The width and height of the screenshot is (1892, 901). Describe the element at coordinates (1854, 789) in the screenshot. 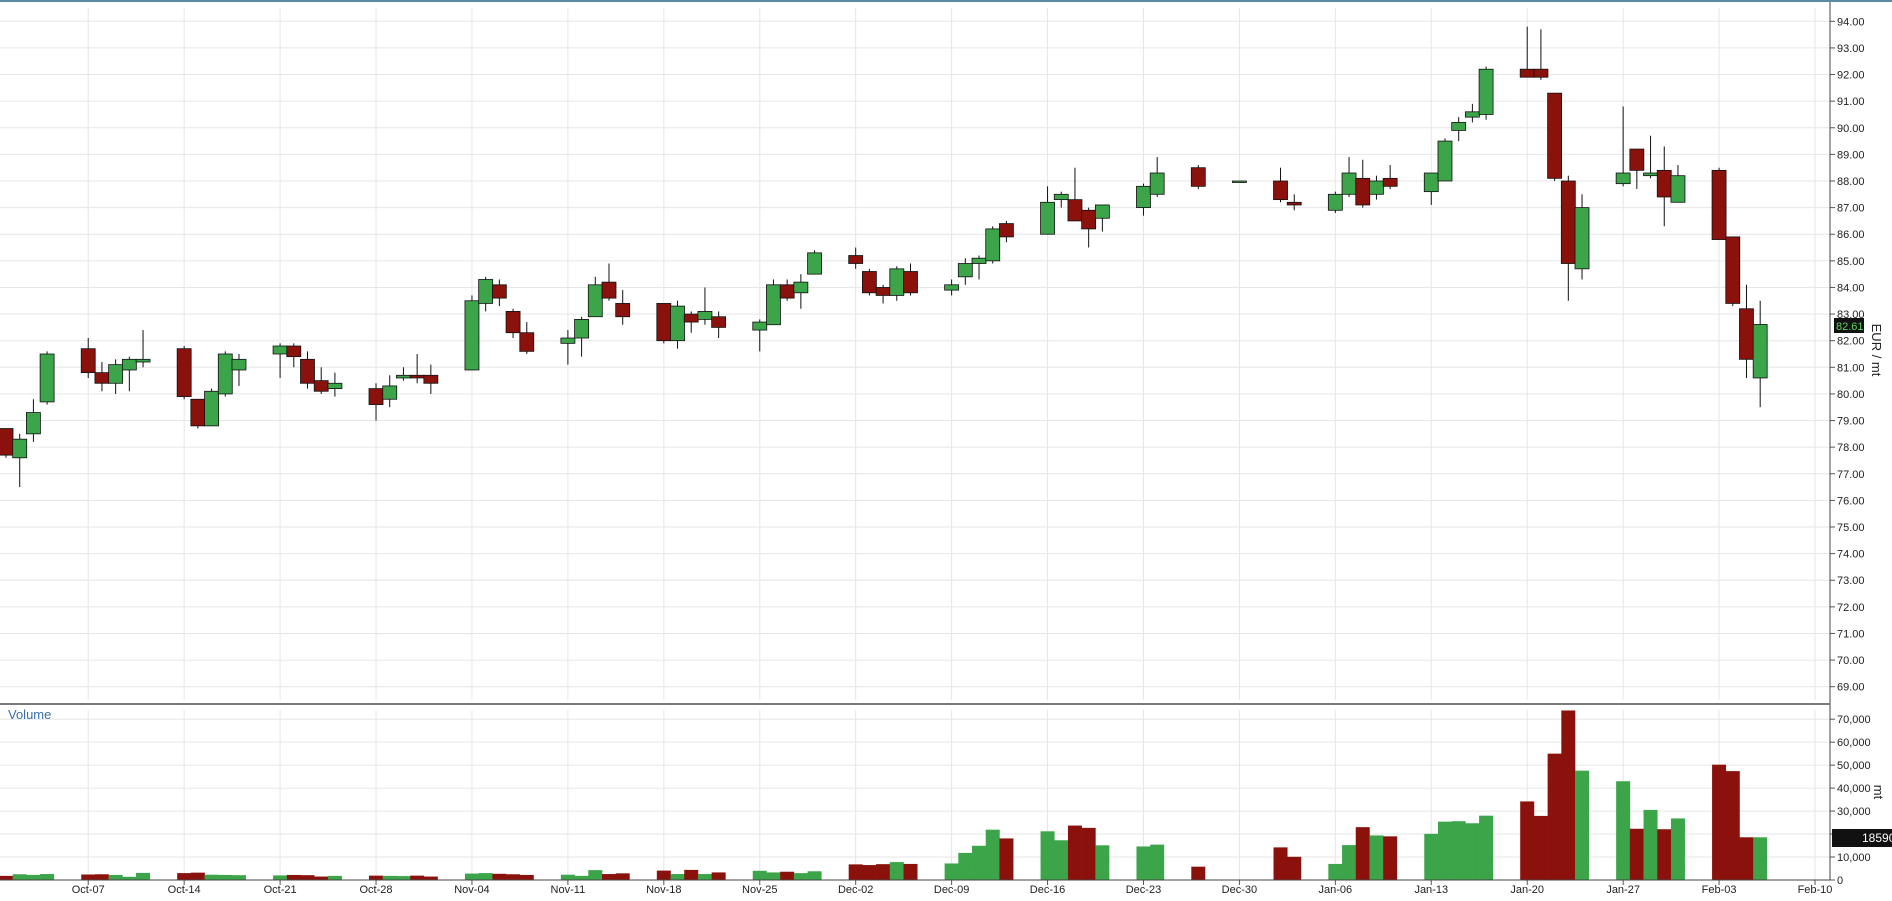

I see `volume-tick-label: 40,000` at that location.